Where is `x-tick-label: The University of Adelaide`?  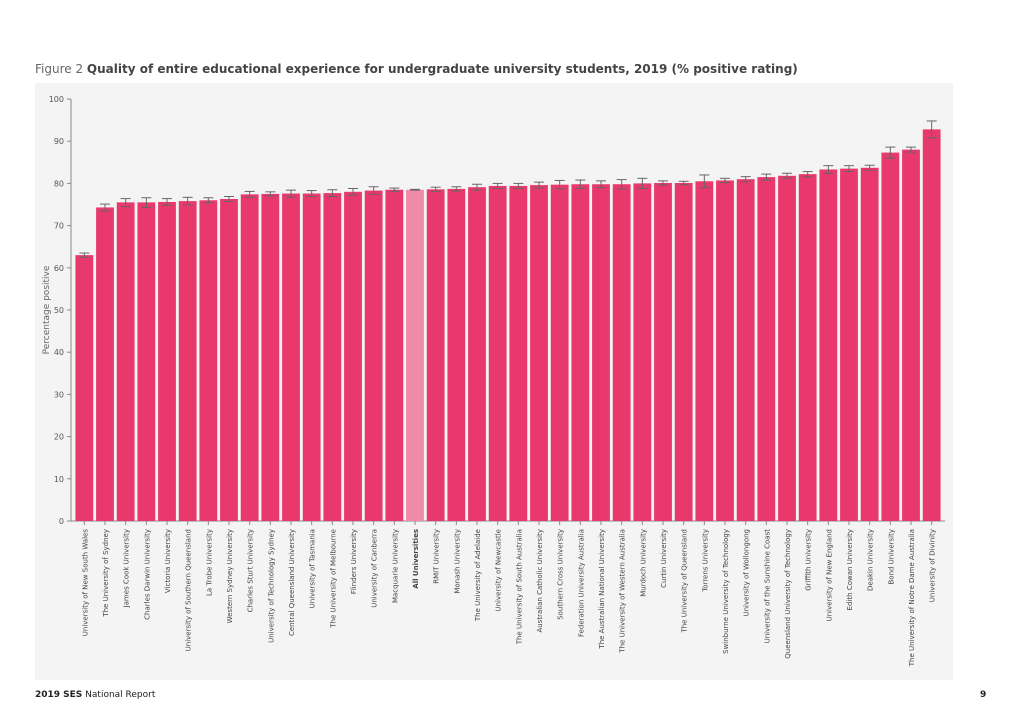 x-tick-label: The University of Adelaide is located at coordinates (478, 575).